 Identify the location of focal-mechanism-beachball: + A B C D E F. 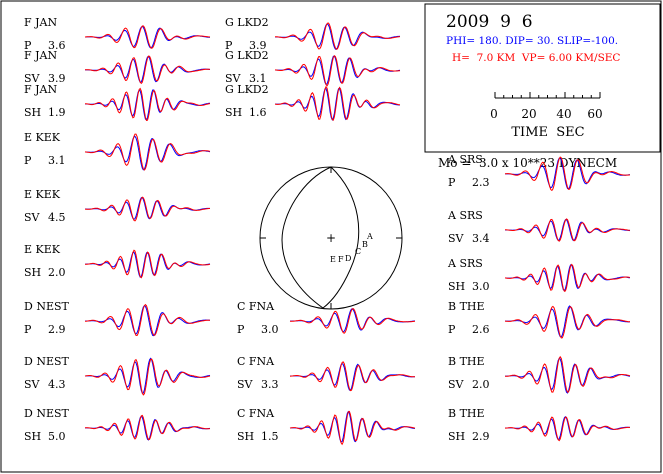
(331, 238).